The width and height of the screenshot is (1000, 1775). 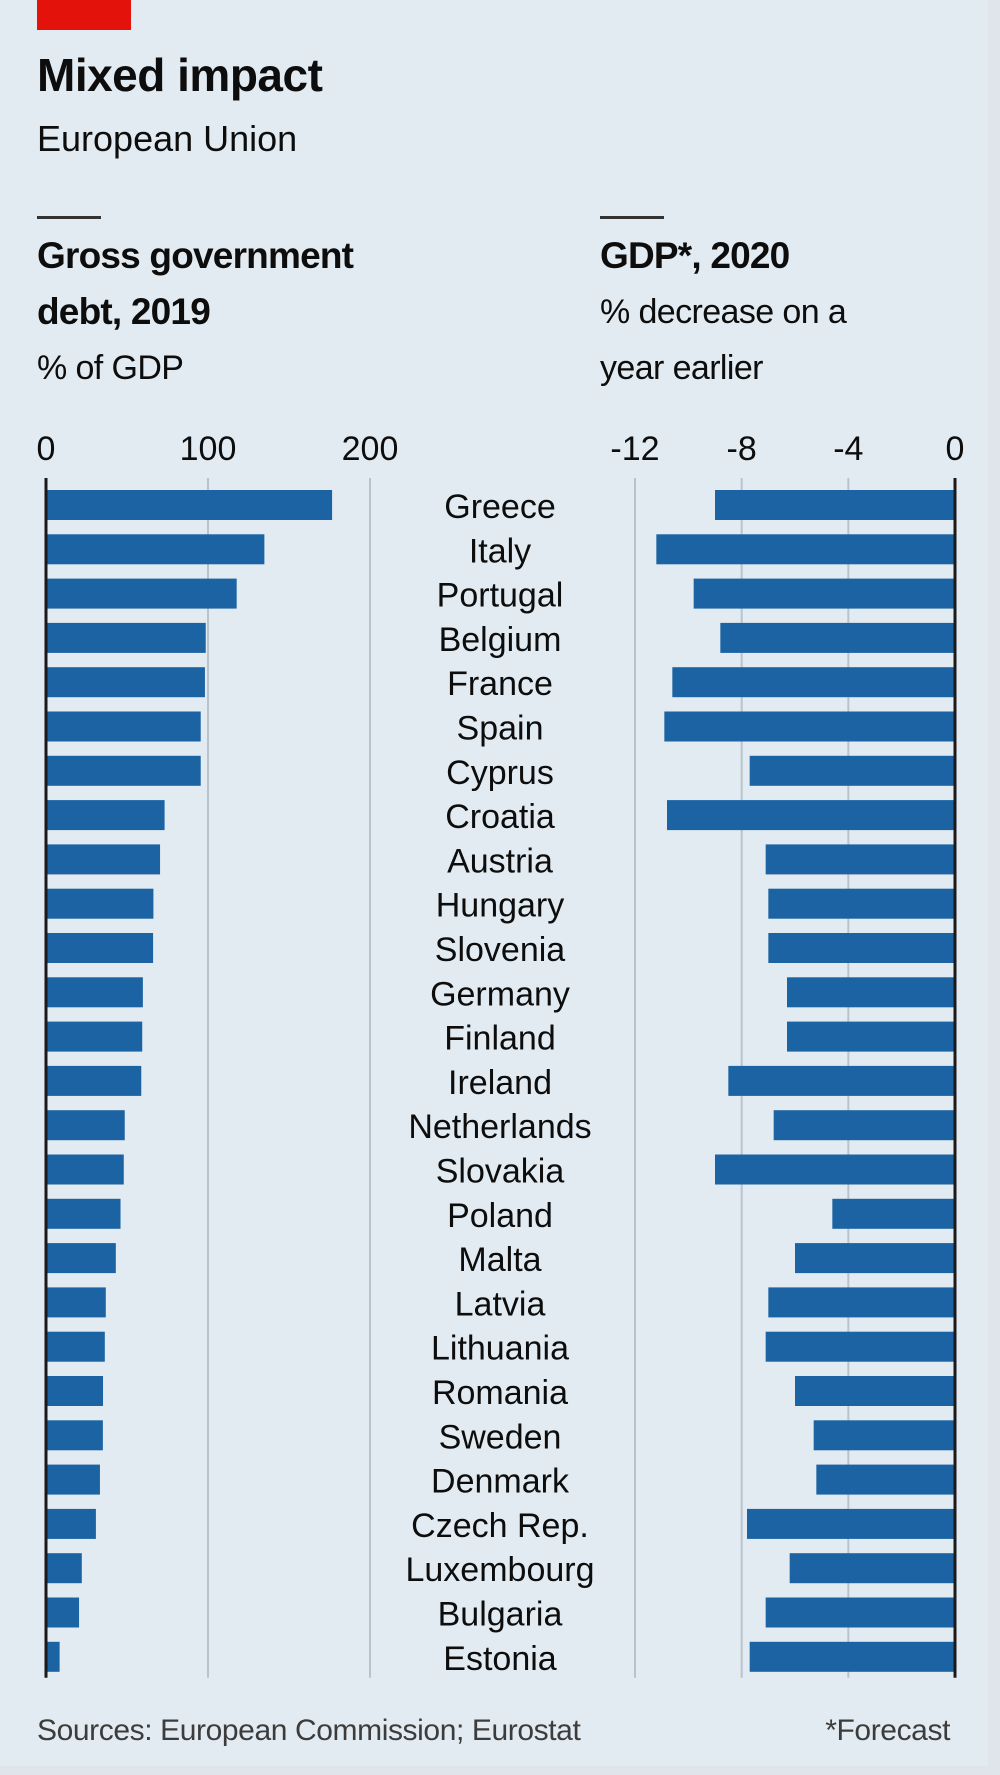 What do you see at coordinates (499, 1260) in the screenshot?
I see `country-label: Malta` at bounding box center [499, 1260].